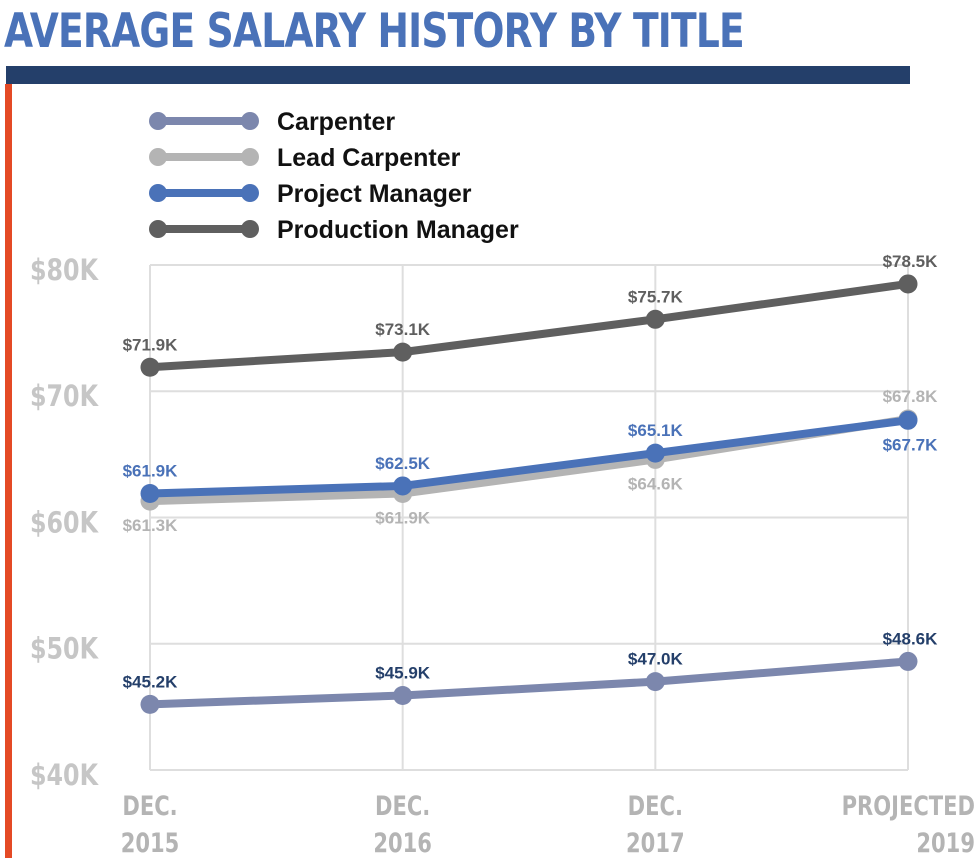 Image resolution: width=980 pixels, height=858 pixels. Describe the element at coordinates (911, 444) in the screenshot. I see `data-label: $67.7K` at that location.